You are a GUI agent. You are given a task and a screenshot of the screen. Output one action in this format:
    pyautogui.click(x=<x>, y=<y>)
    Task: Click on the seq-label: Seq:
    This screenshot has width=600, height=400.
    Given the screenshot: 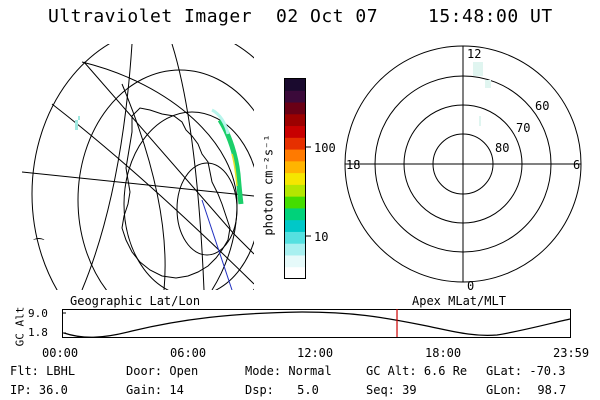 What is the action you would take?
    pyautogui.click(x=380, y=390)
    